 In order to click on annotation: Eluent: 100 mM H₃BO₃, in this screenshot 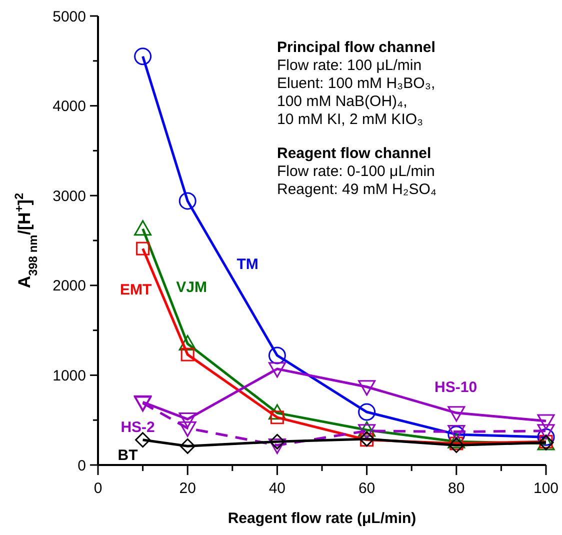, I will do `click(356, 83)`.